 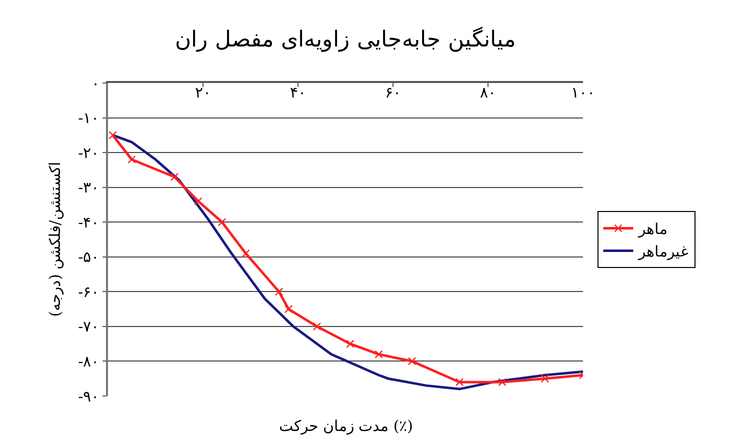 What do you see at coordinates (298, 92) in the screenshot?
I see `x-tick-label: ۴۰` at bounding box center [298, 92].